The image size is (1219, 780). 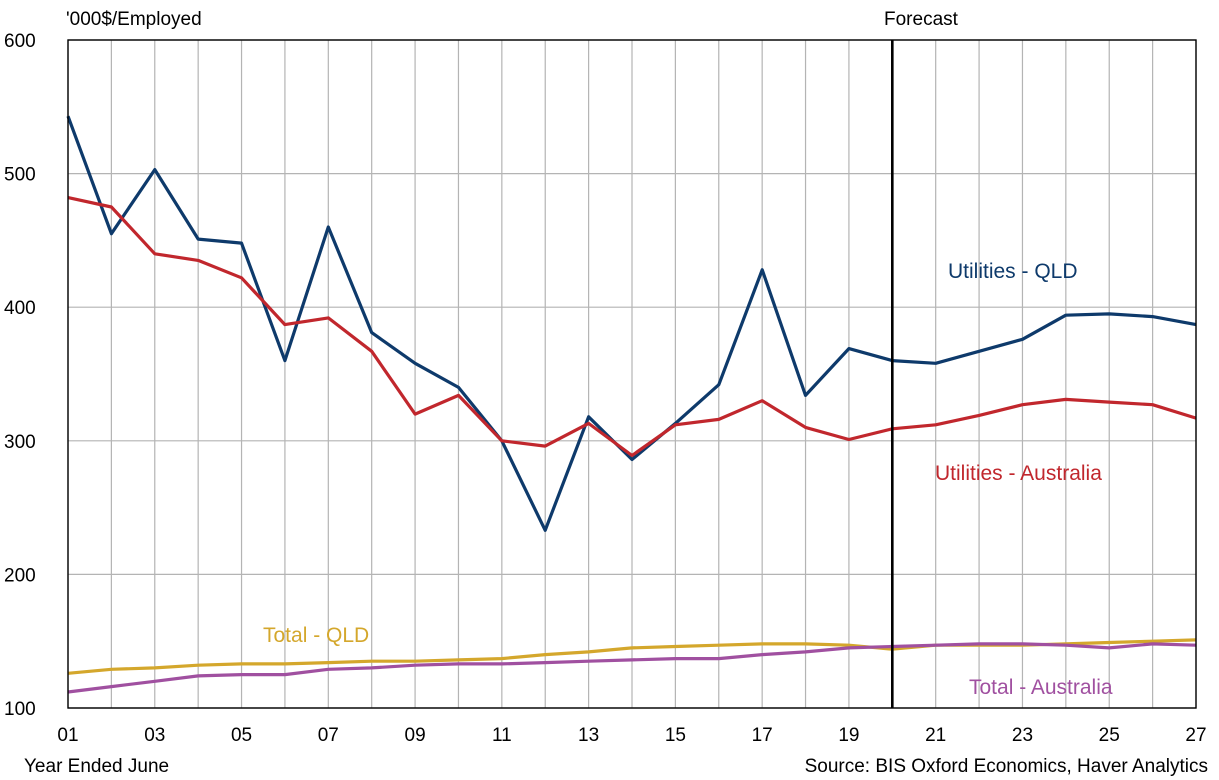 What do you see at coordinates (675, 735) in the screenshot?
I see `x-tick-label: 15` at bounding box center [675, 735].